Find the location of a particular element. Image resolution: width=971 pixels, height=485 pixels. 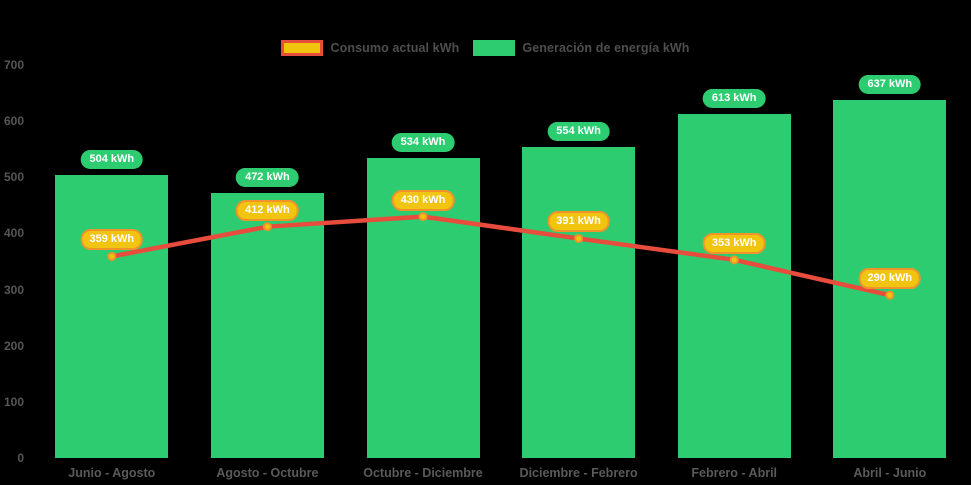

legend-item-generacion: Generación de energía kWh is located at coordinates (581, 48).